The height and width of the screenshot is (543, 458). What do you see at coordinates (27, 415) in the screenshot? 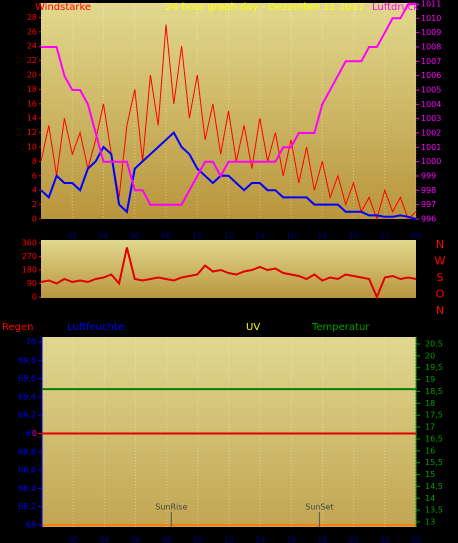
I see `y-tick-label: 69,2` at bounding box center [27, 415].